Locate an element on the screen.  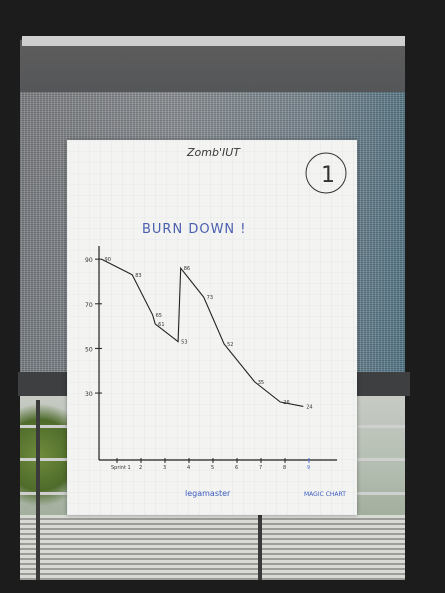
chart-title: BURN DOWN ! is located at coordinates (194, 229).